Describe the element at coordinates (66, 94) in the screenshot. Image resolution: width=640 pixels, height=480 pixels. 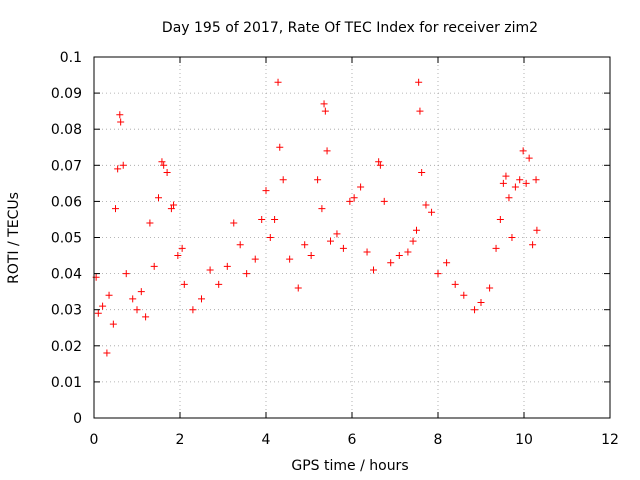
I see `y-tick-label: 0.09` at that location.